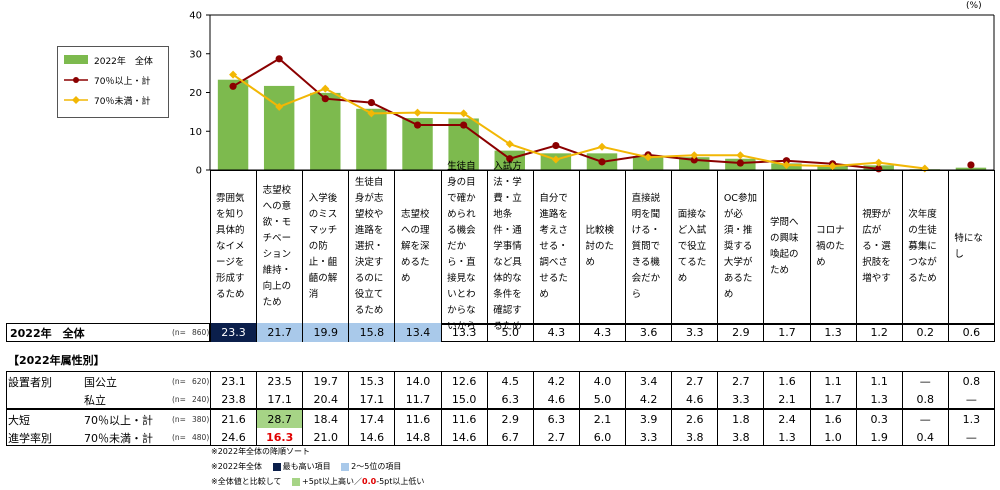 The image size is (1000, 490). What do you see at coordinates (233, 332) in the screenshot?
I see `total-cell: 23.3` at bounding box center [233, 332].